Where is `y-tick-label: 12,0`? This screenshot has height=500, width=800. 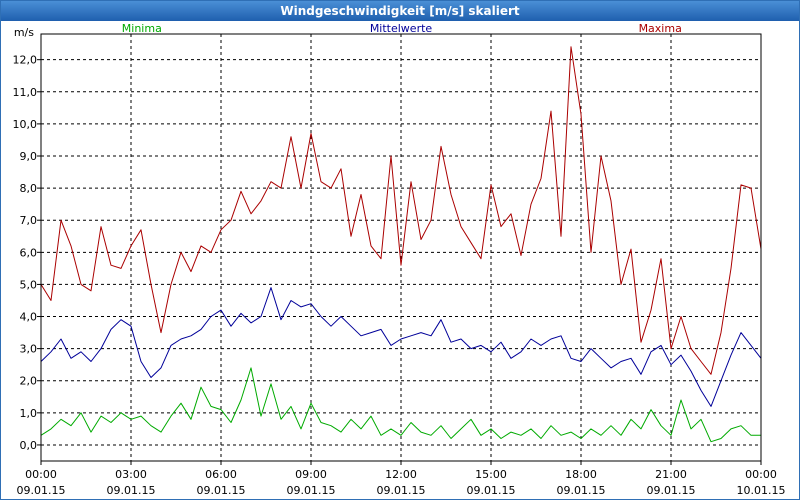
y-tick-label: 12,0 is located at coordinates (25, 60).